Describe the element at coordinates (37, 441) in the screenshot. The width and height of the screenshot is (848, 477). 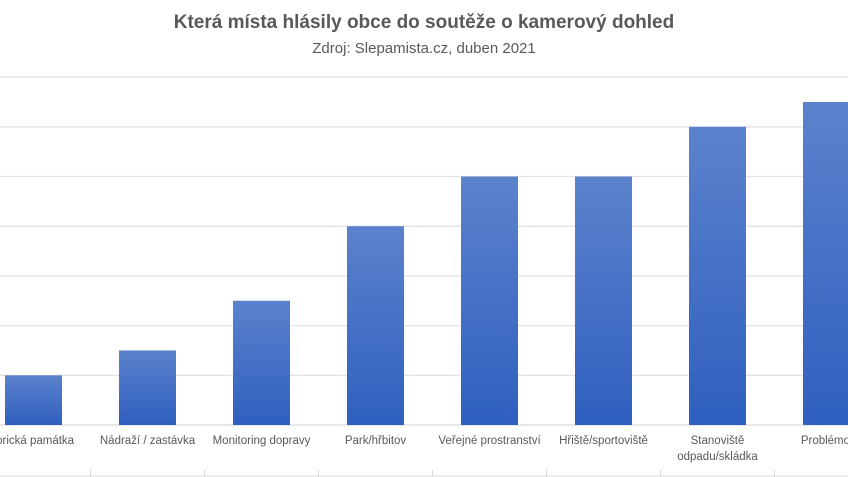
I see `x-tick-label: torická památka` at that location.